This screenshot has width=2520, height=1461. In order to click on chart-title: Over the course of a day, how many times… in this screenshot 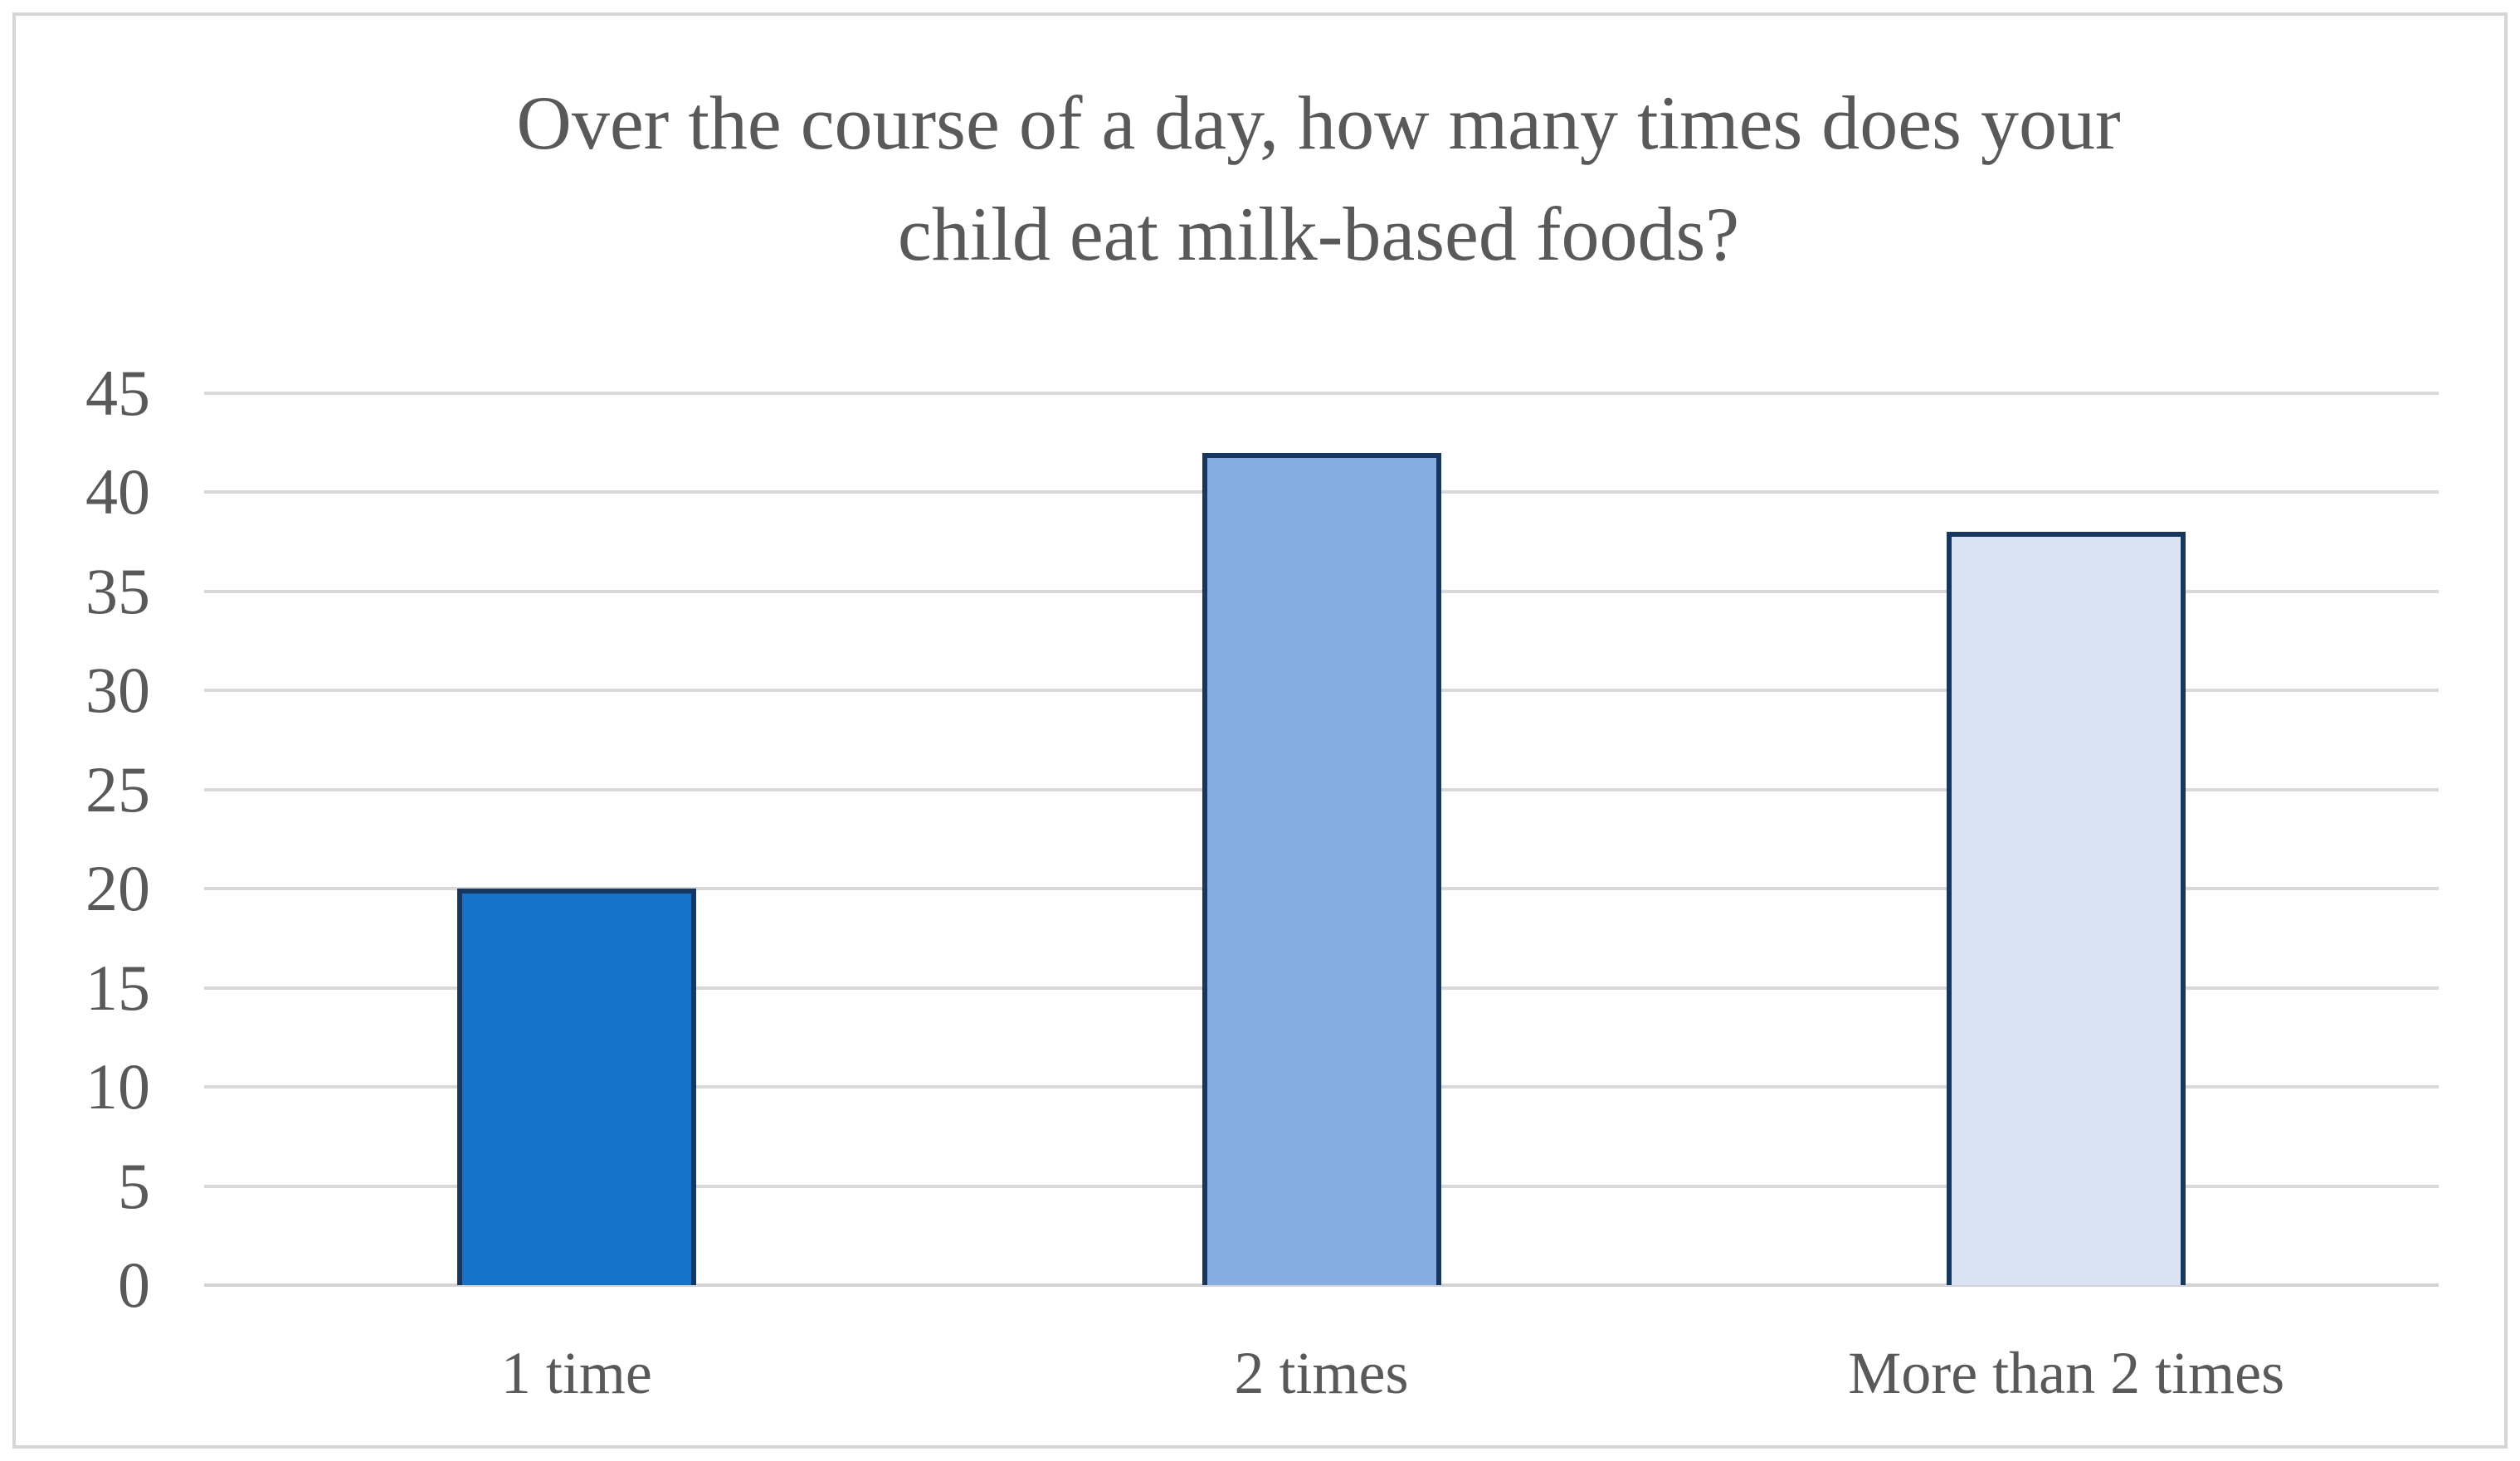, I will do `click(1318, 178)`.